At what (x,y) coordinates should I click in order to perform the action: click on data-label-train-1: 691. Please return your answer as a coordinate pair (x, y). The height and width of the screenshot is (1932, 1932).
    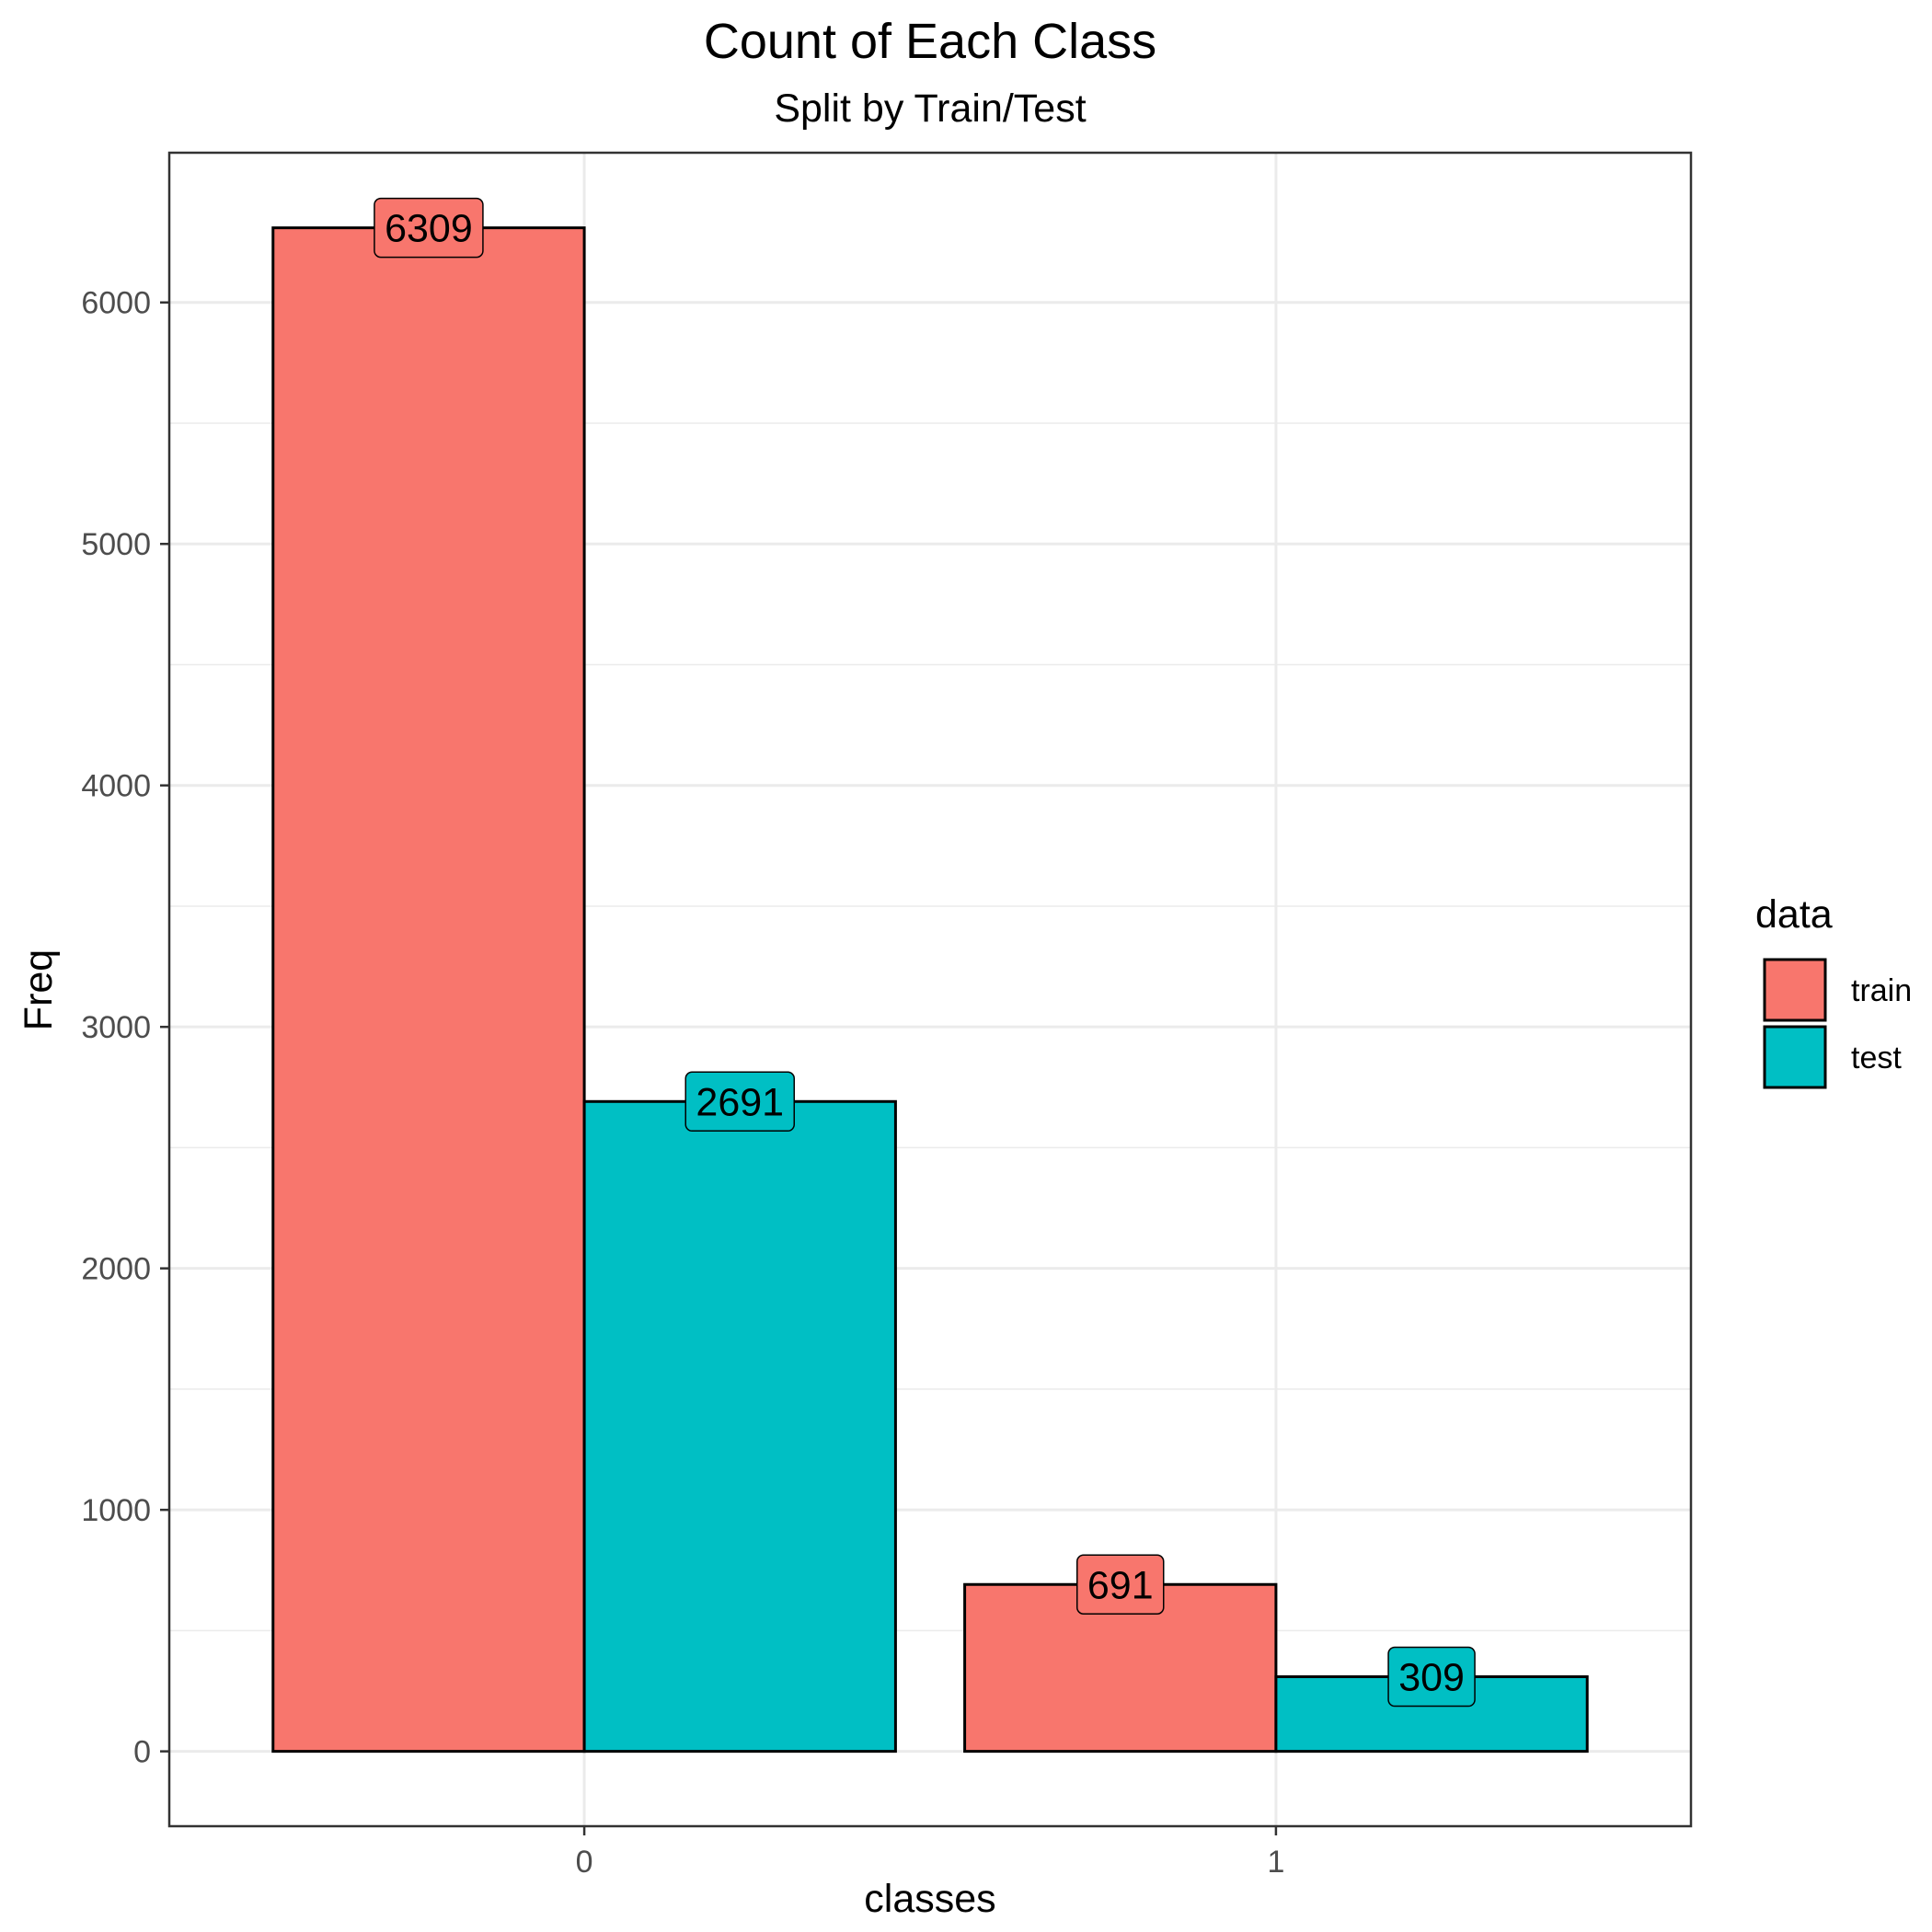
    Looking at the image, I should click on (1120, 1585).